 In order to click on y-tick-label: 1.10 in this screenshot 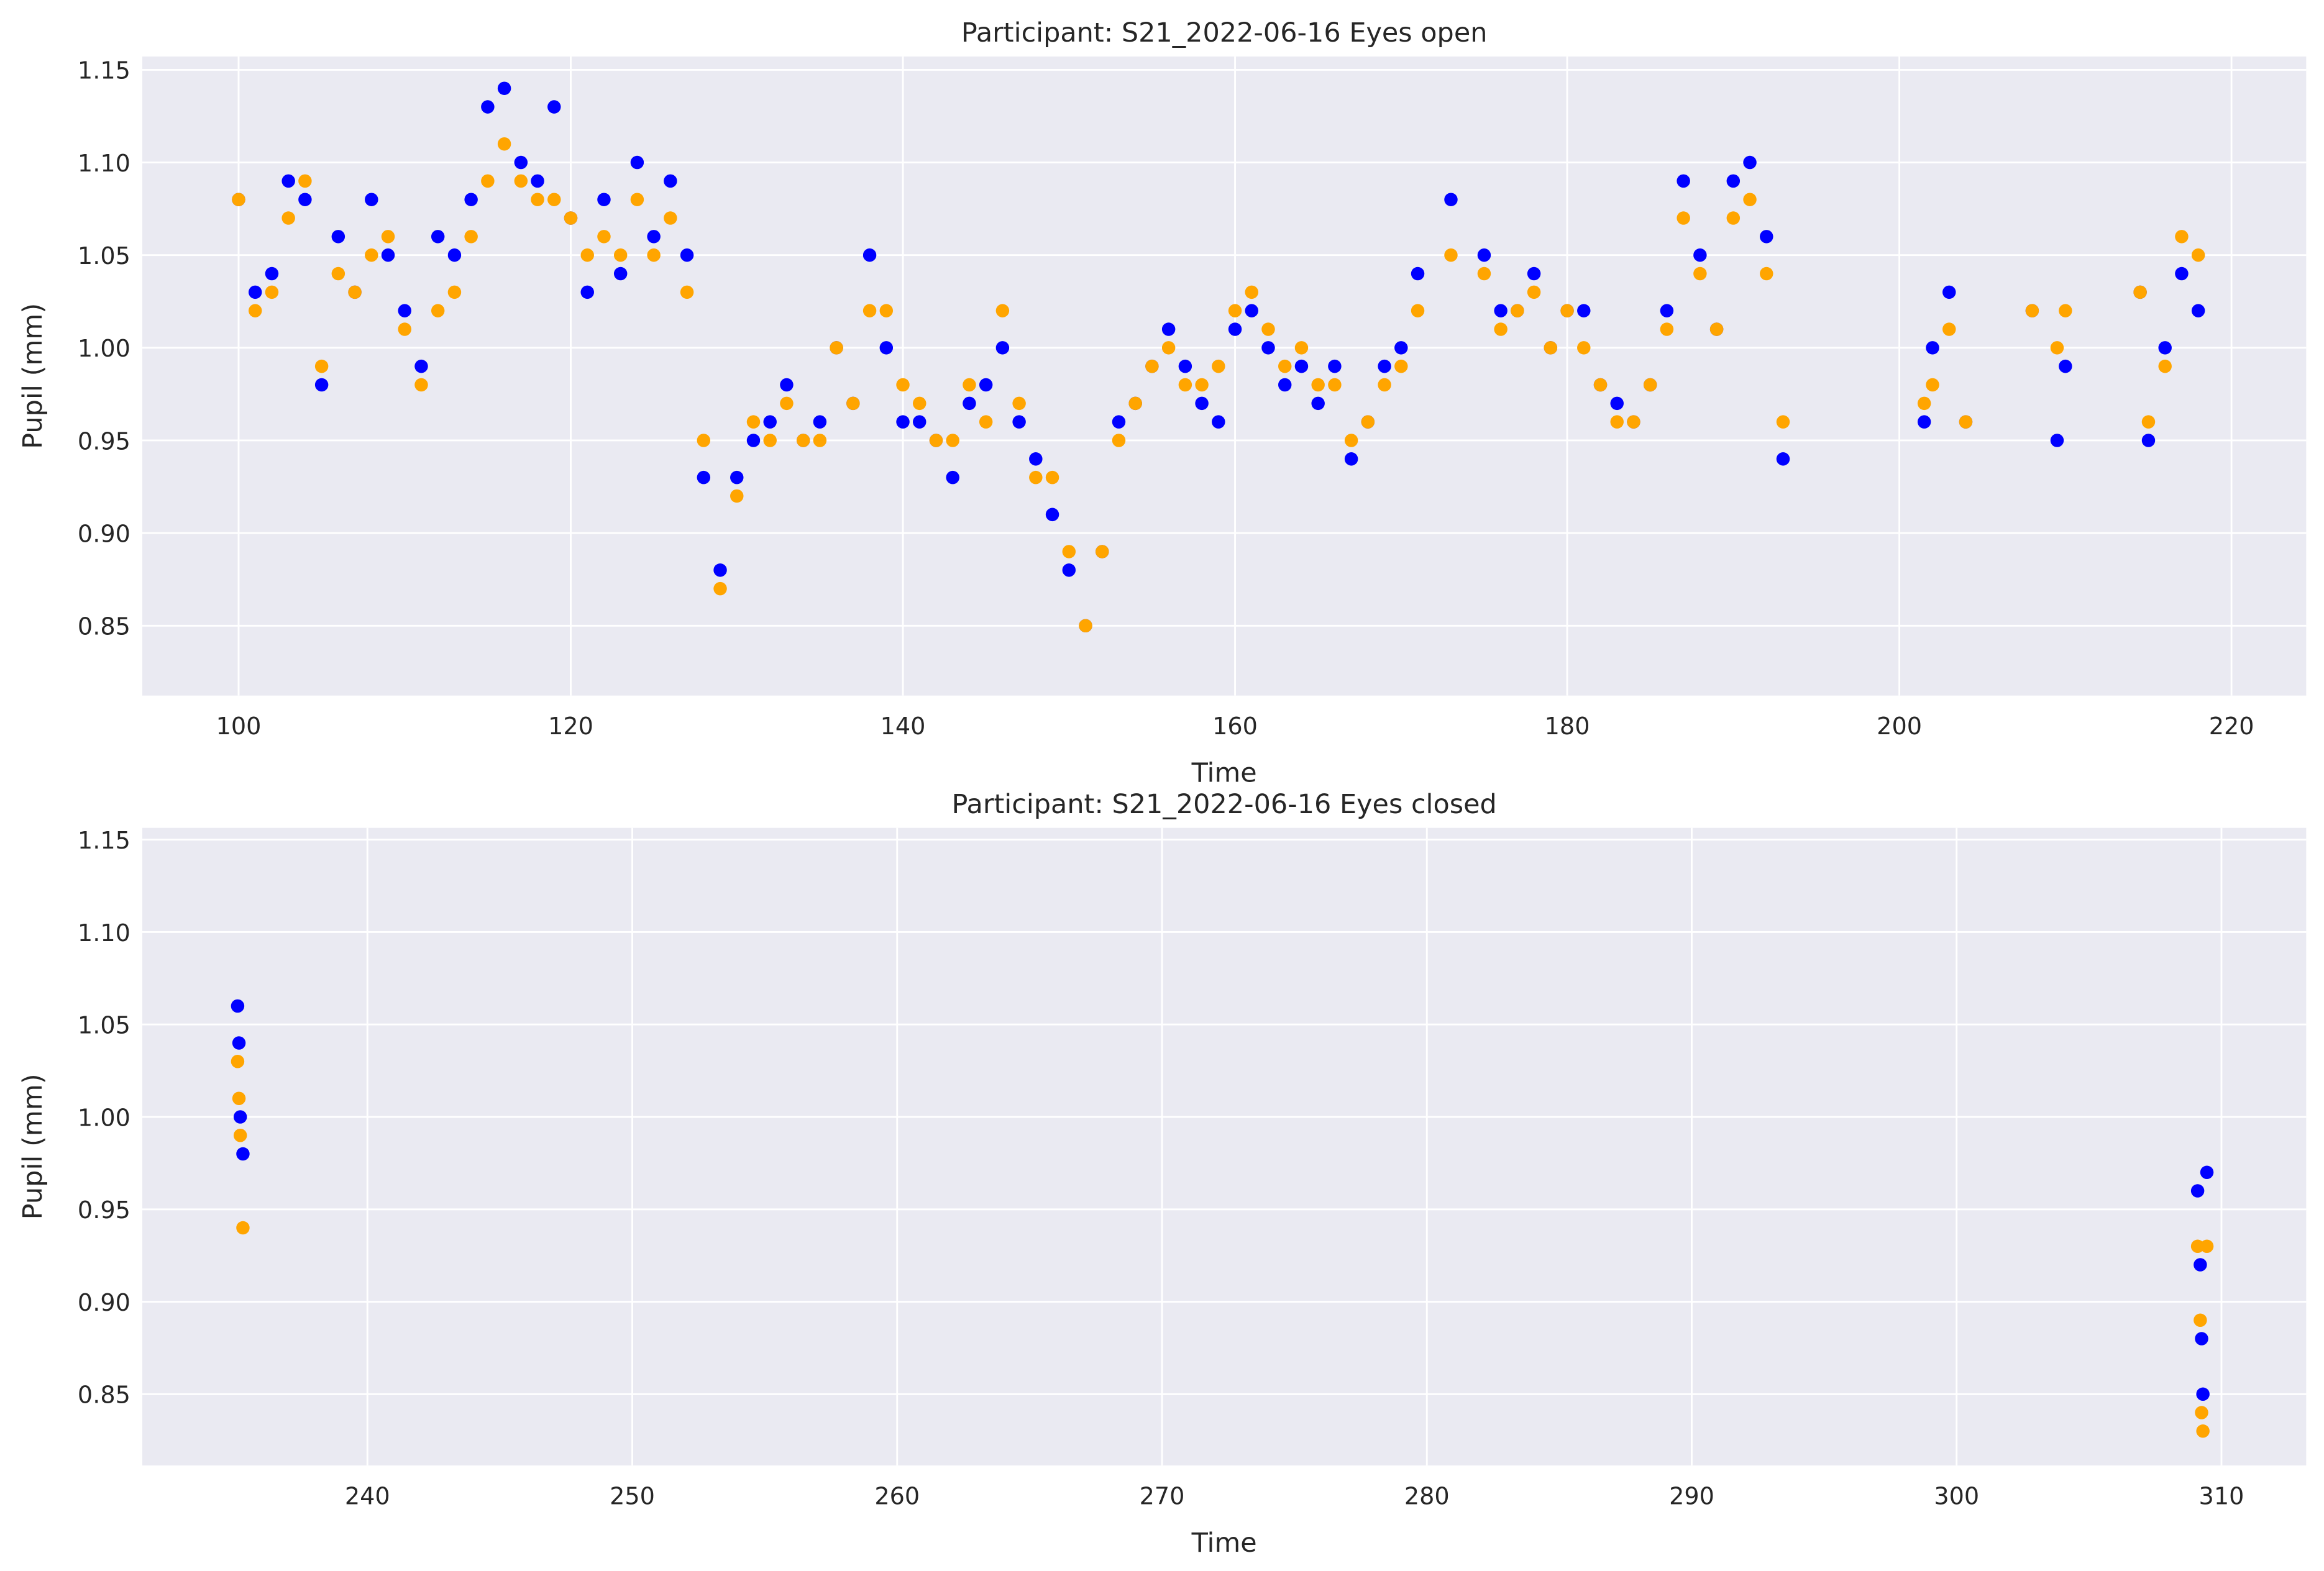, I will do `click(104, 933)`.